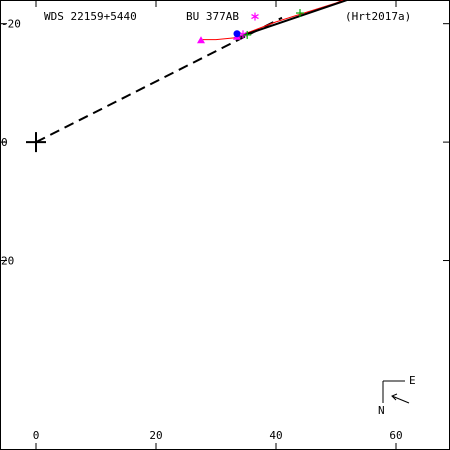 This screenshot has height=450, width=450. I want to click on compass: E N, so click(397, 395).